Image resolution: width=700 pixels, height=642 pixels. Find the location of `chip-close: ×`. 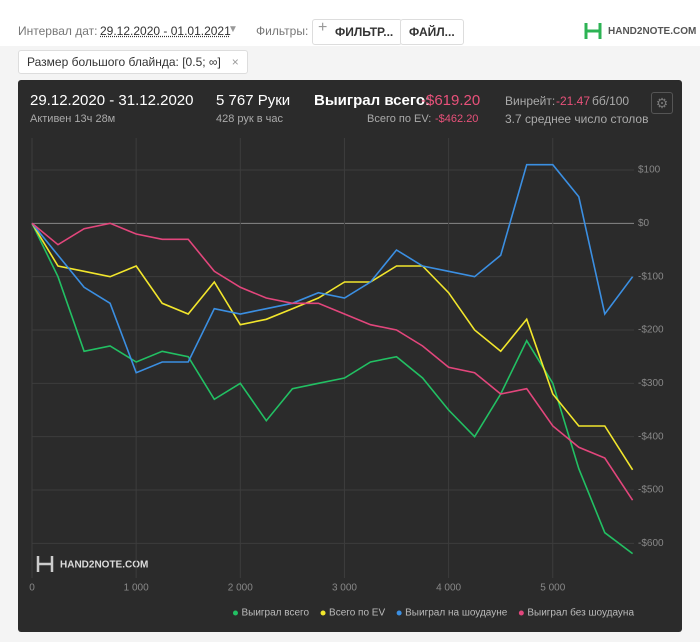

chip-close: × is located at coordinates (235, 62).